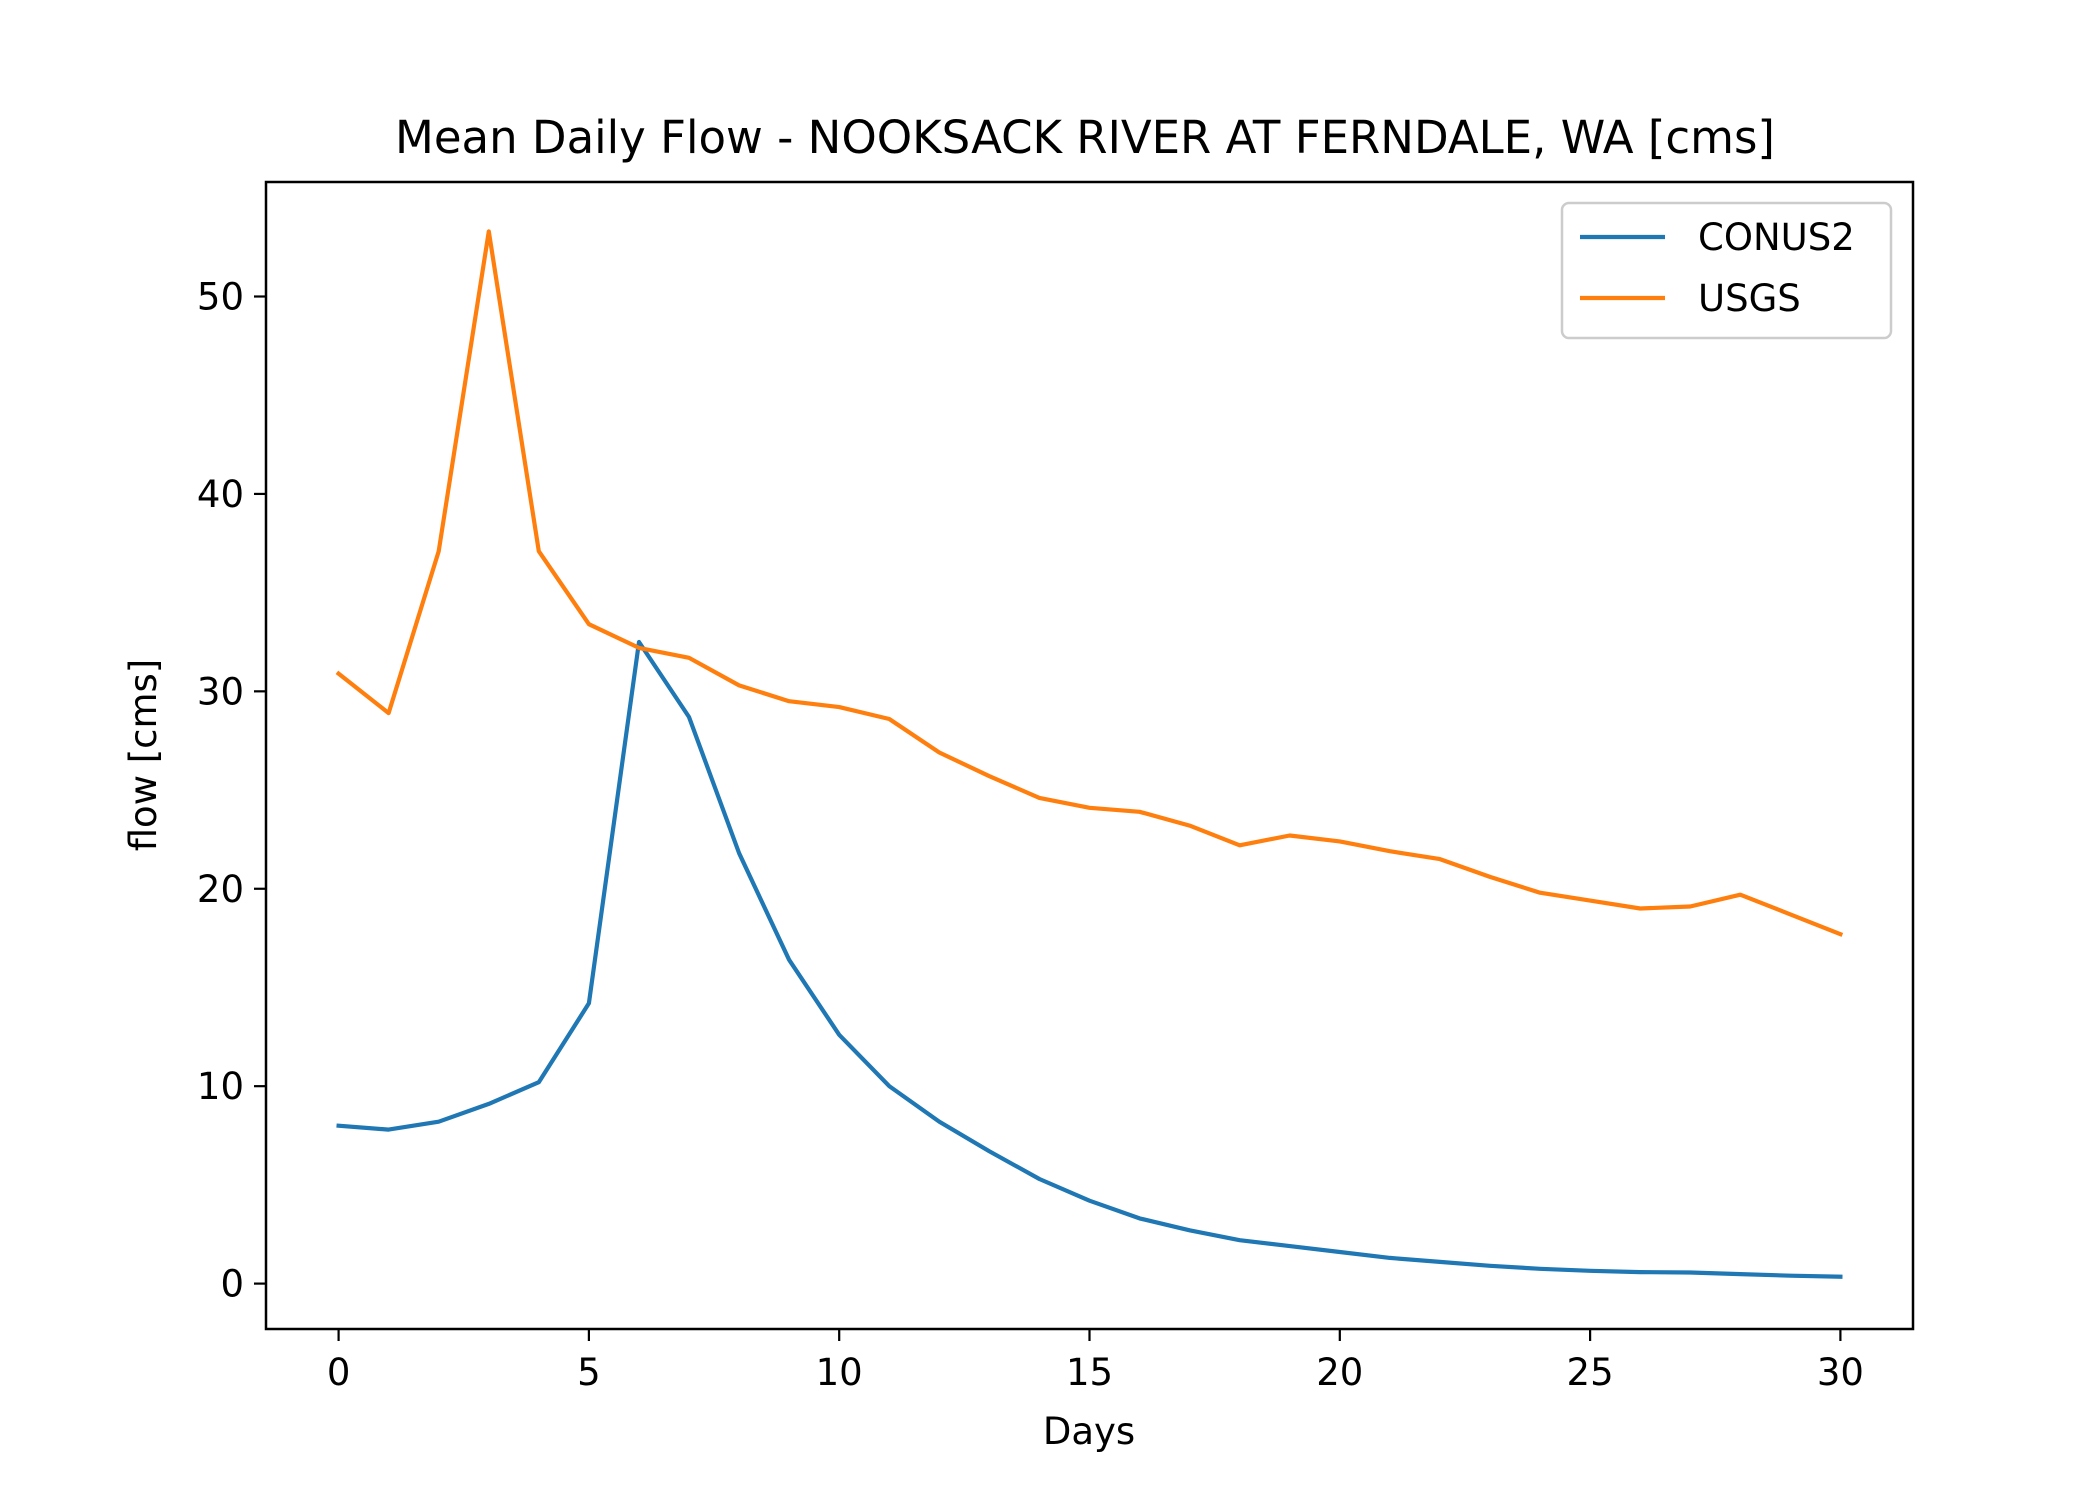  Describe the element at coordinates (143, 755) in the screenshot. I see `y-axis-label: flow [cms]` at that location.